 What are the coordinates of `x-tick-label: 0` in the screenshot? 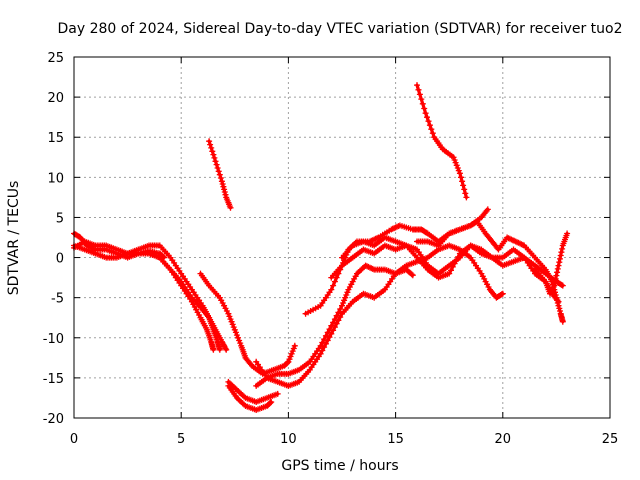 It's located at (74, 439).